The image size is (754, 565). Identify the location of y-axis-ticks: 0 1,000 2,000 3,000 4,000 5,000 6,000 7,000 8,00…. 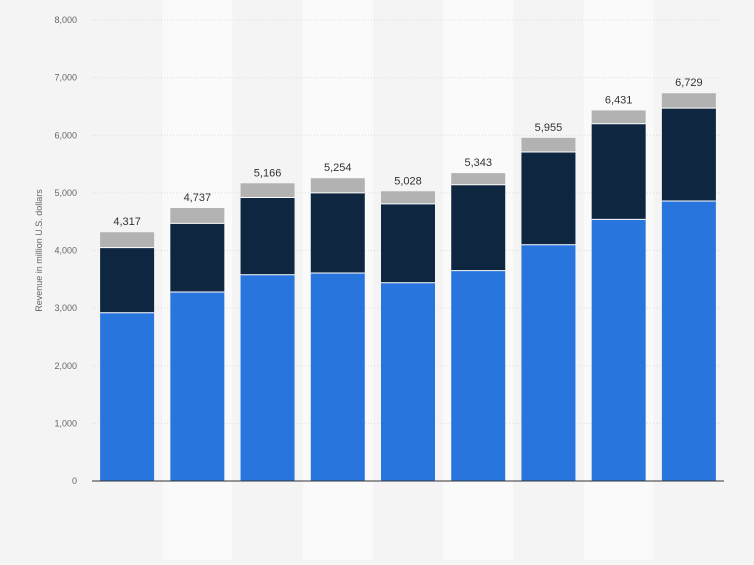
(65, 250).